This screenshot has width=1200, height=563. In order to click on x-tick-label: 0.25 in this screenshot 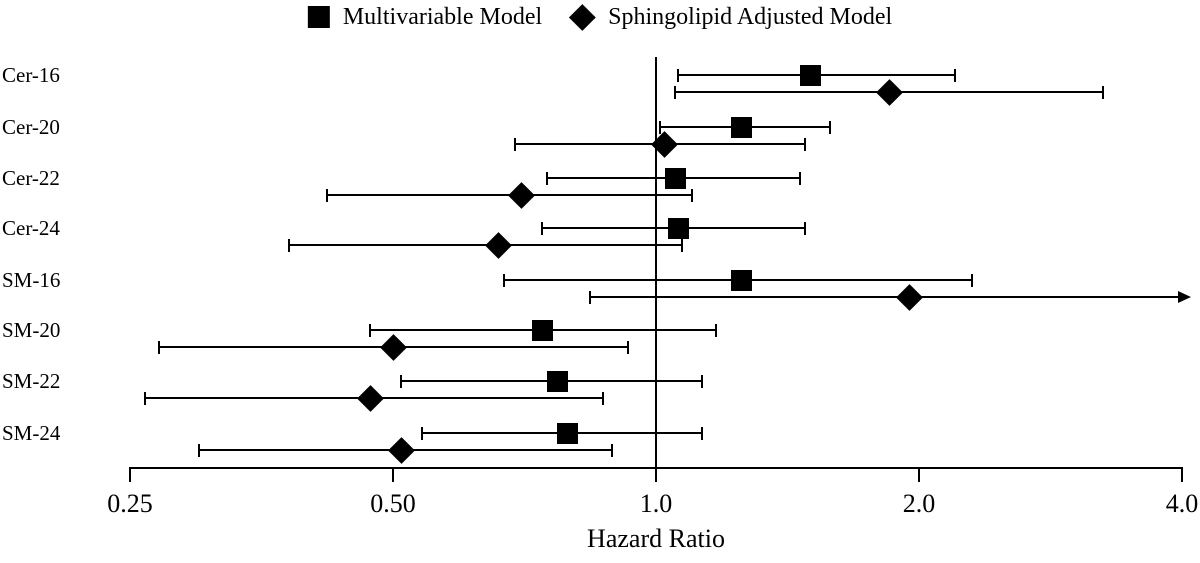, I will do `click(130, 503)`.